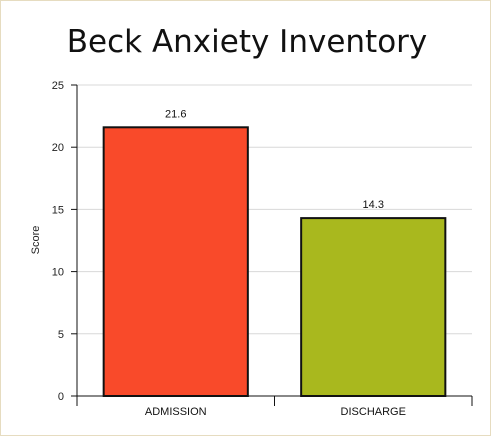  I want to click on y-tick-label: 5, so click(61, 335).